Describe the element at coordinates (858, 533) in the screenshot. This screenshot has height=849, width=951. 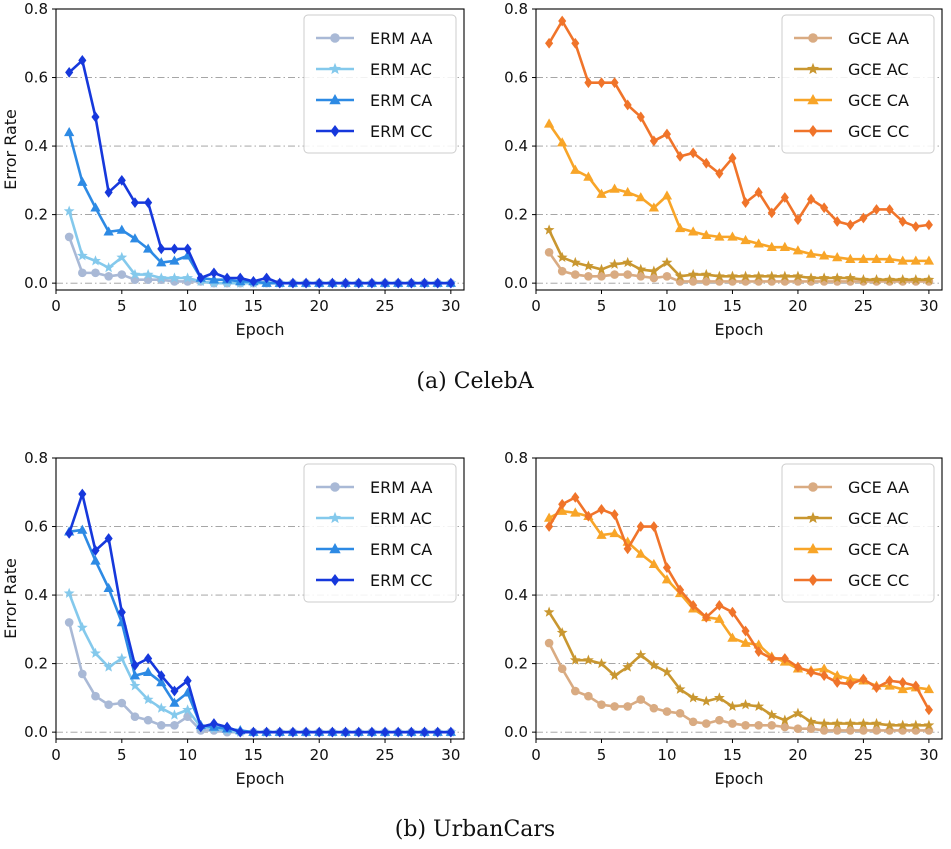
I see `legend: GCE AA GCE AC GCE CA GCE CC` at that location.